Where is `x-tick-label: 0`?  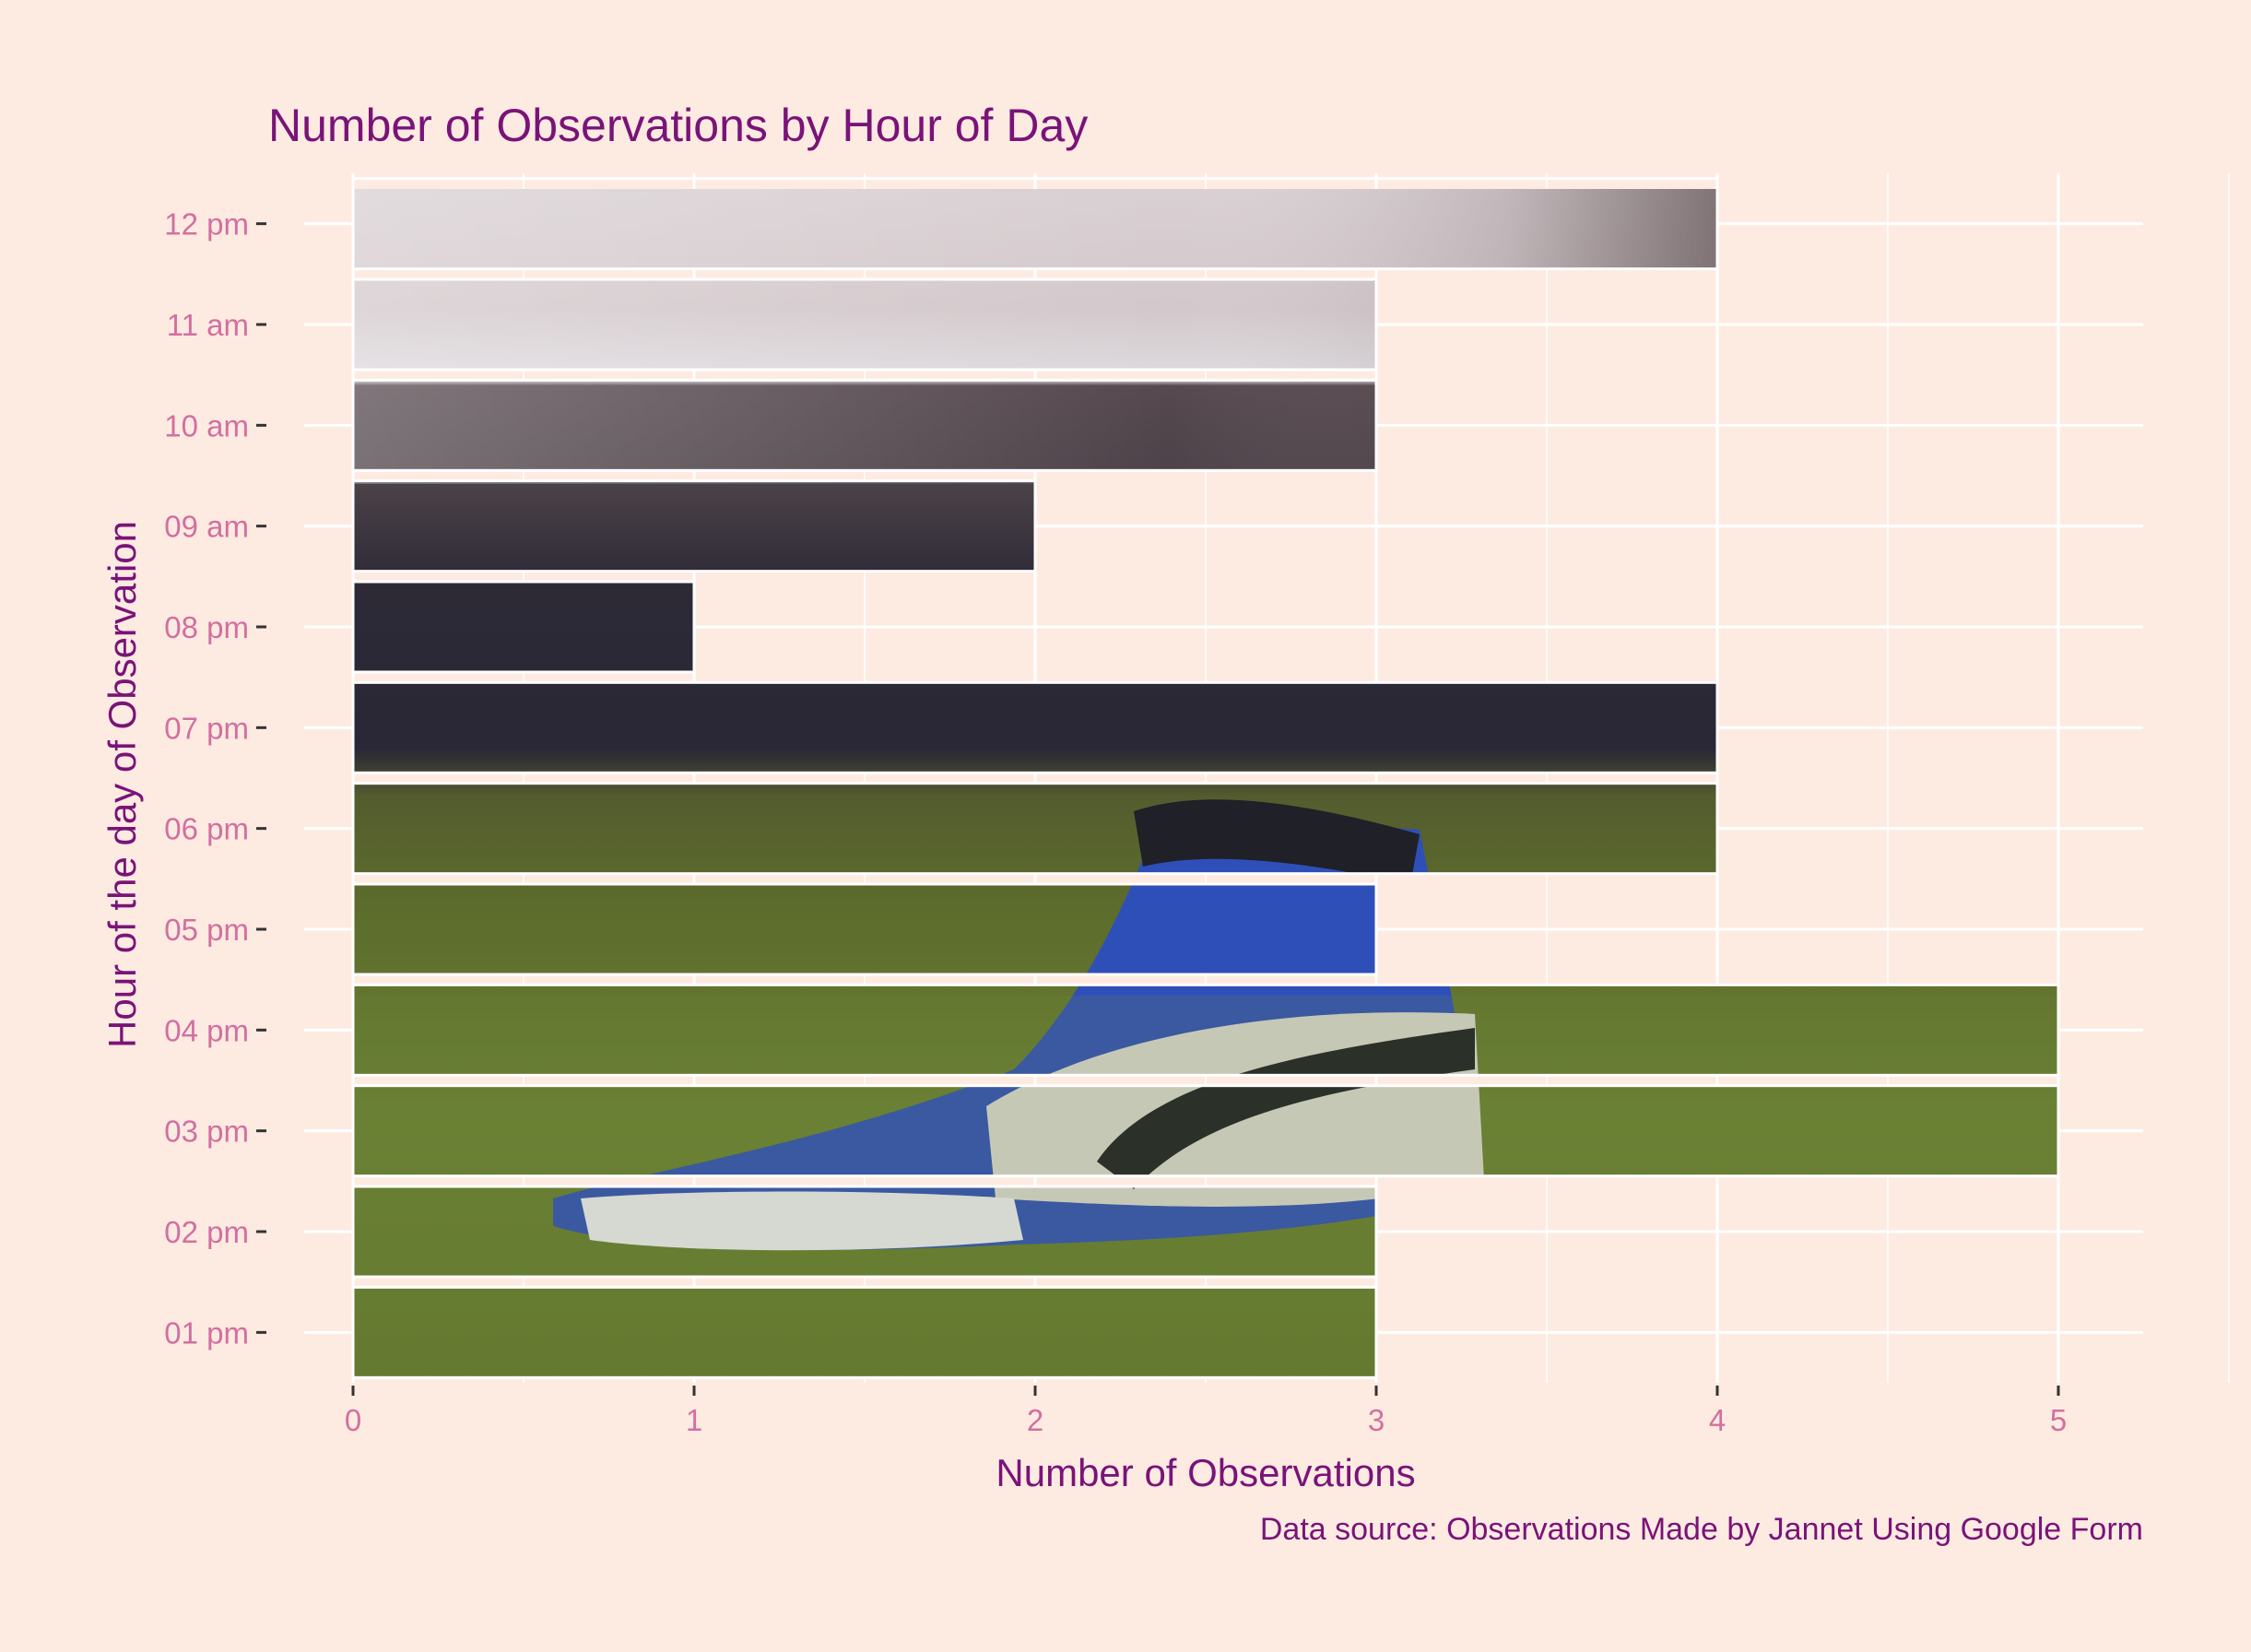
x-tick-label: 0 is located at coordinates (353, 1420).